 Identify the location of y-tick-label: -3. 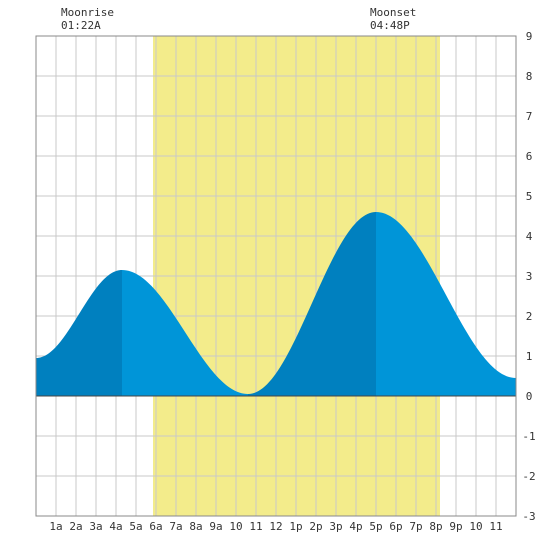
(528, 516).